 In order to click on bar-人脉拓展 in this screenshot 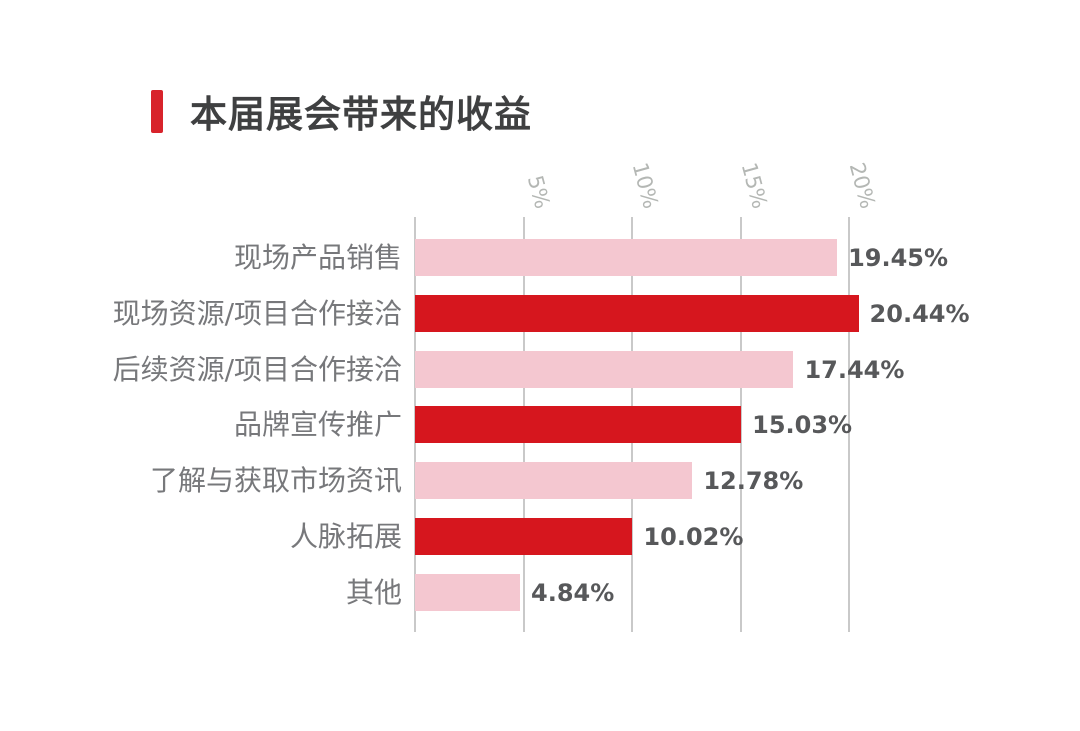, I will do `click(524, 536)`.